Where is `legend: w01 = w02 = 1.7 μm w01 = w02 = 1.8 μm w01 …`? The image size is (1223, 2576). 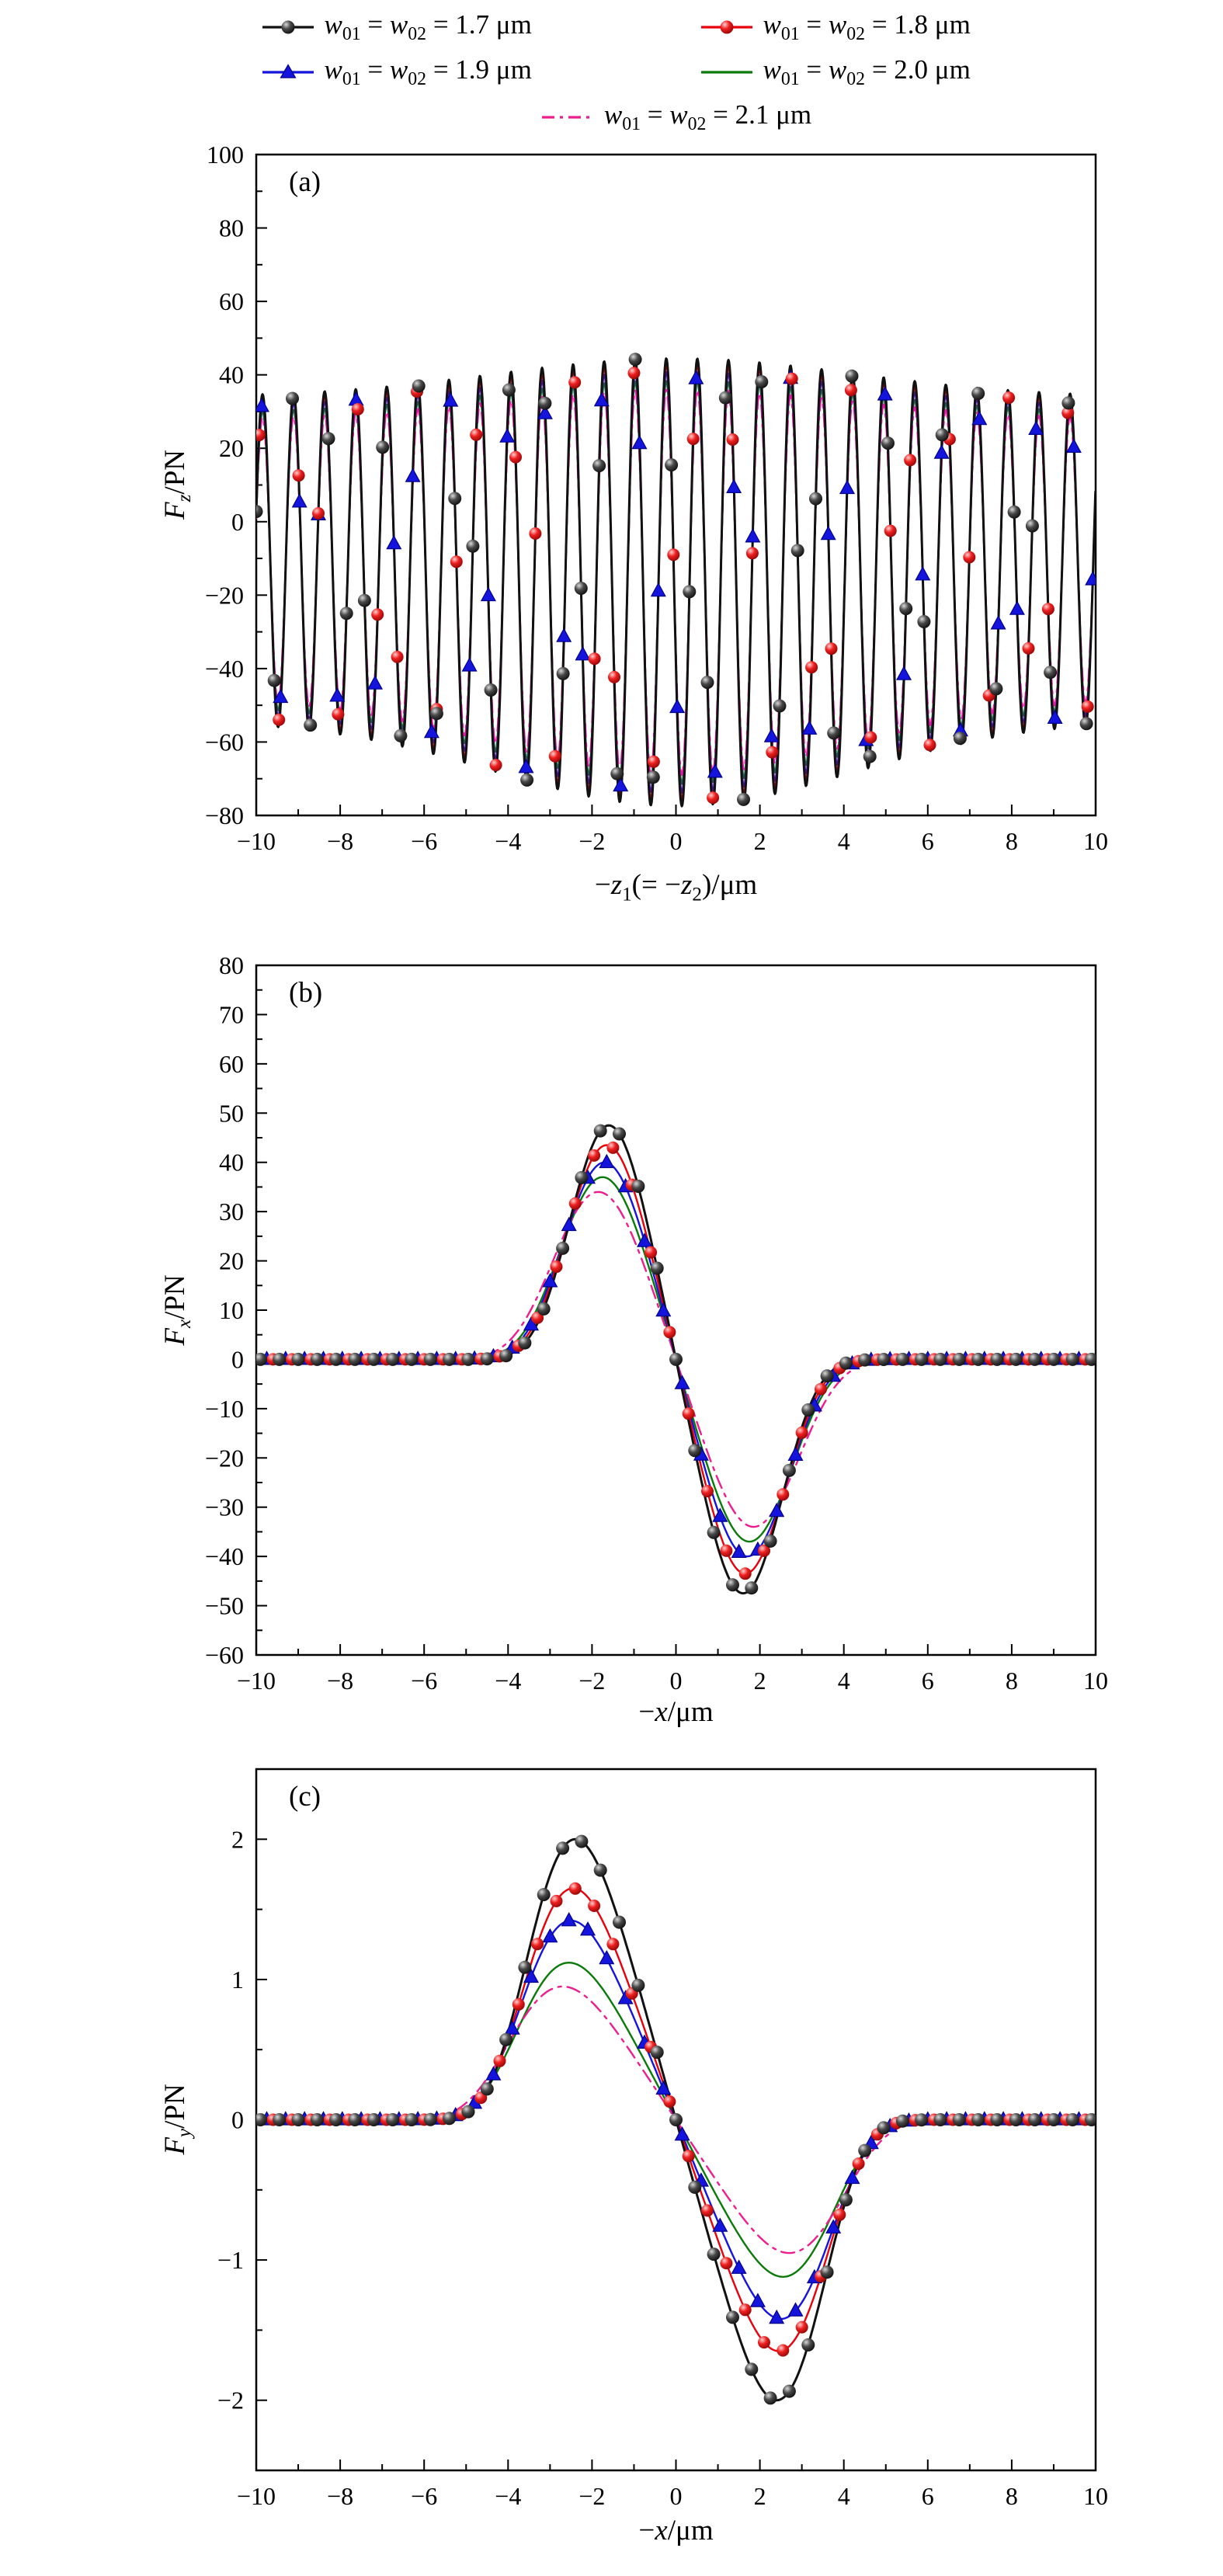 legend: w01 = w02 = 1.7 μm w01 = w02 = 1.8 μm w01 … is located at coordinates (676, 76).